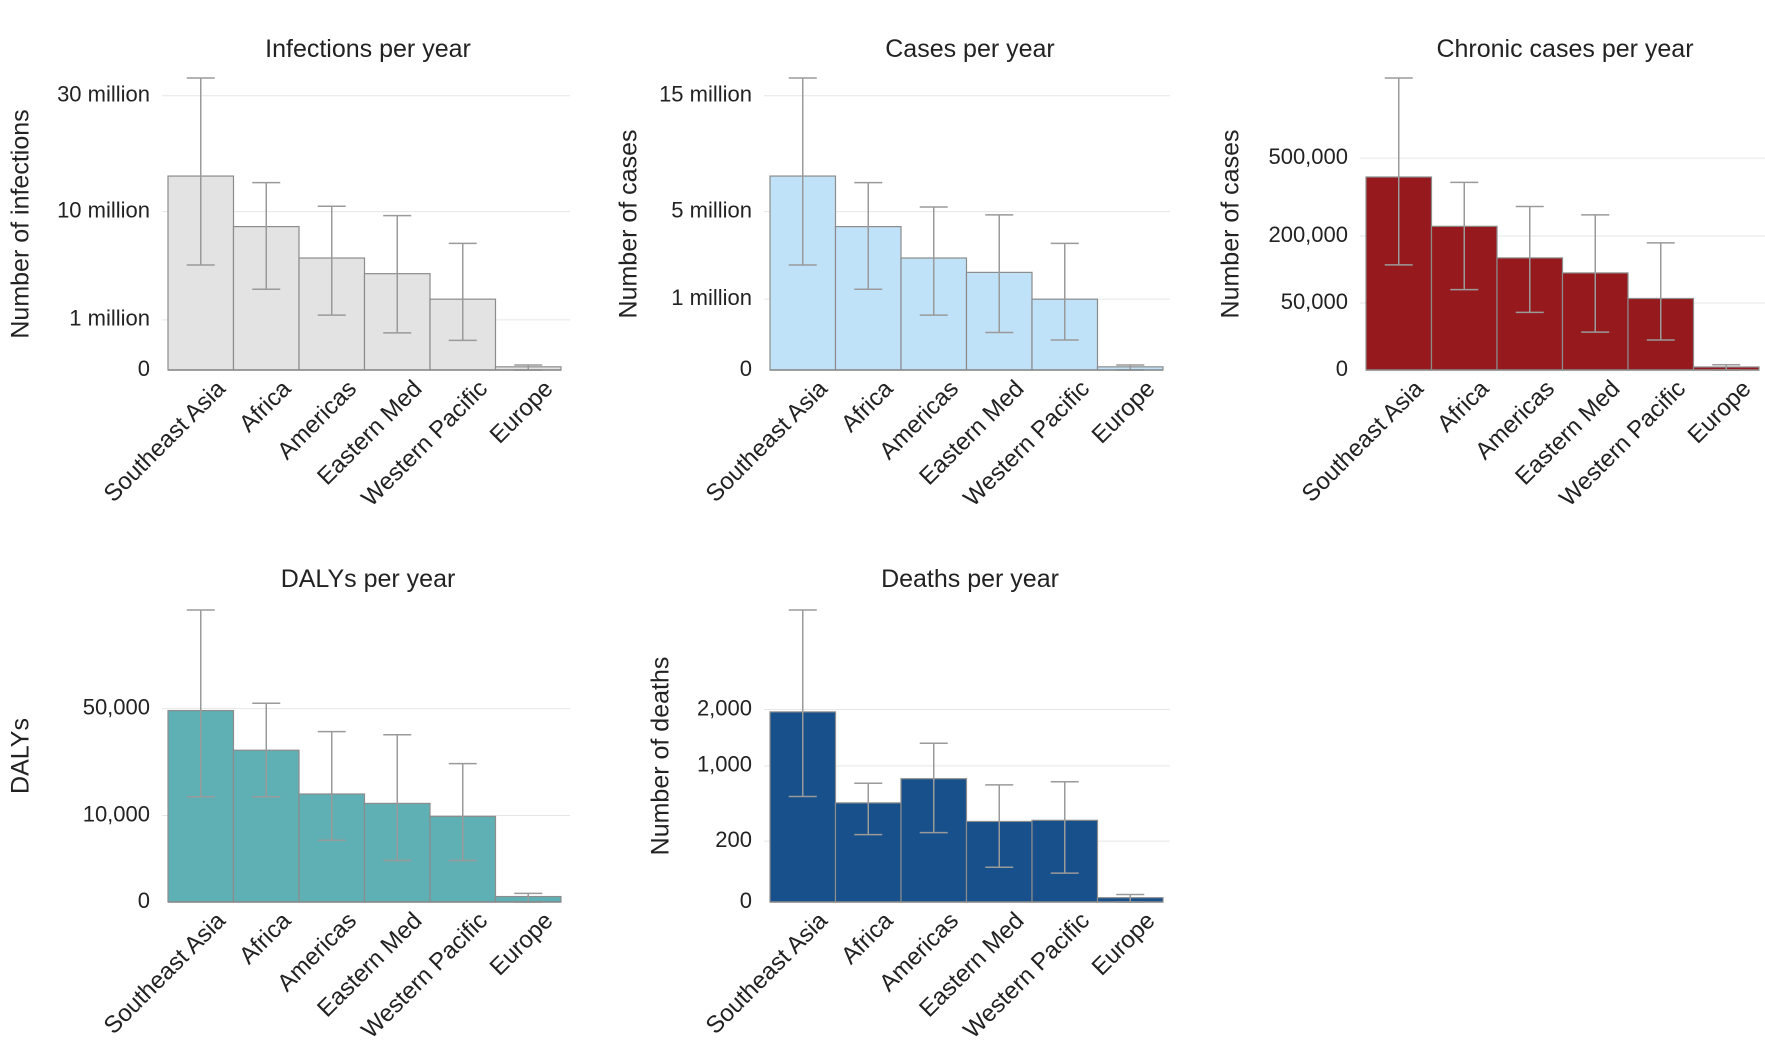 This screenshot has height=1058, width=1765. Describe the element at coordinates (733, 839) in the screenshot. I see `chart5-y-tick-label: 200` at that location.